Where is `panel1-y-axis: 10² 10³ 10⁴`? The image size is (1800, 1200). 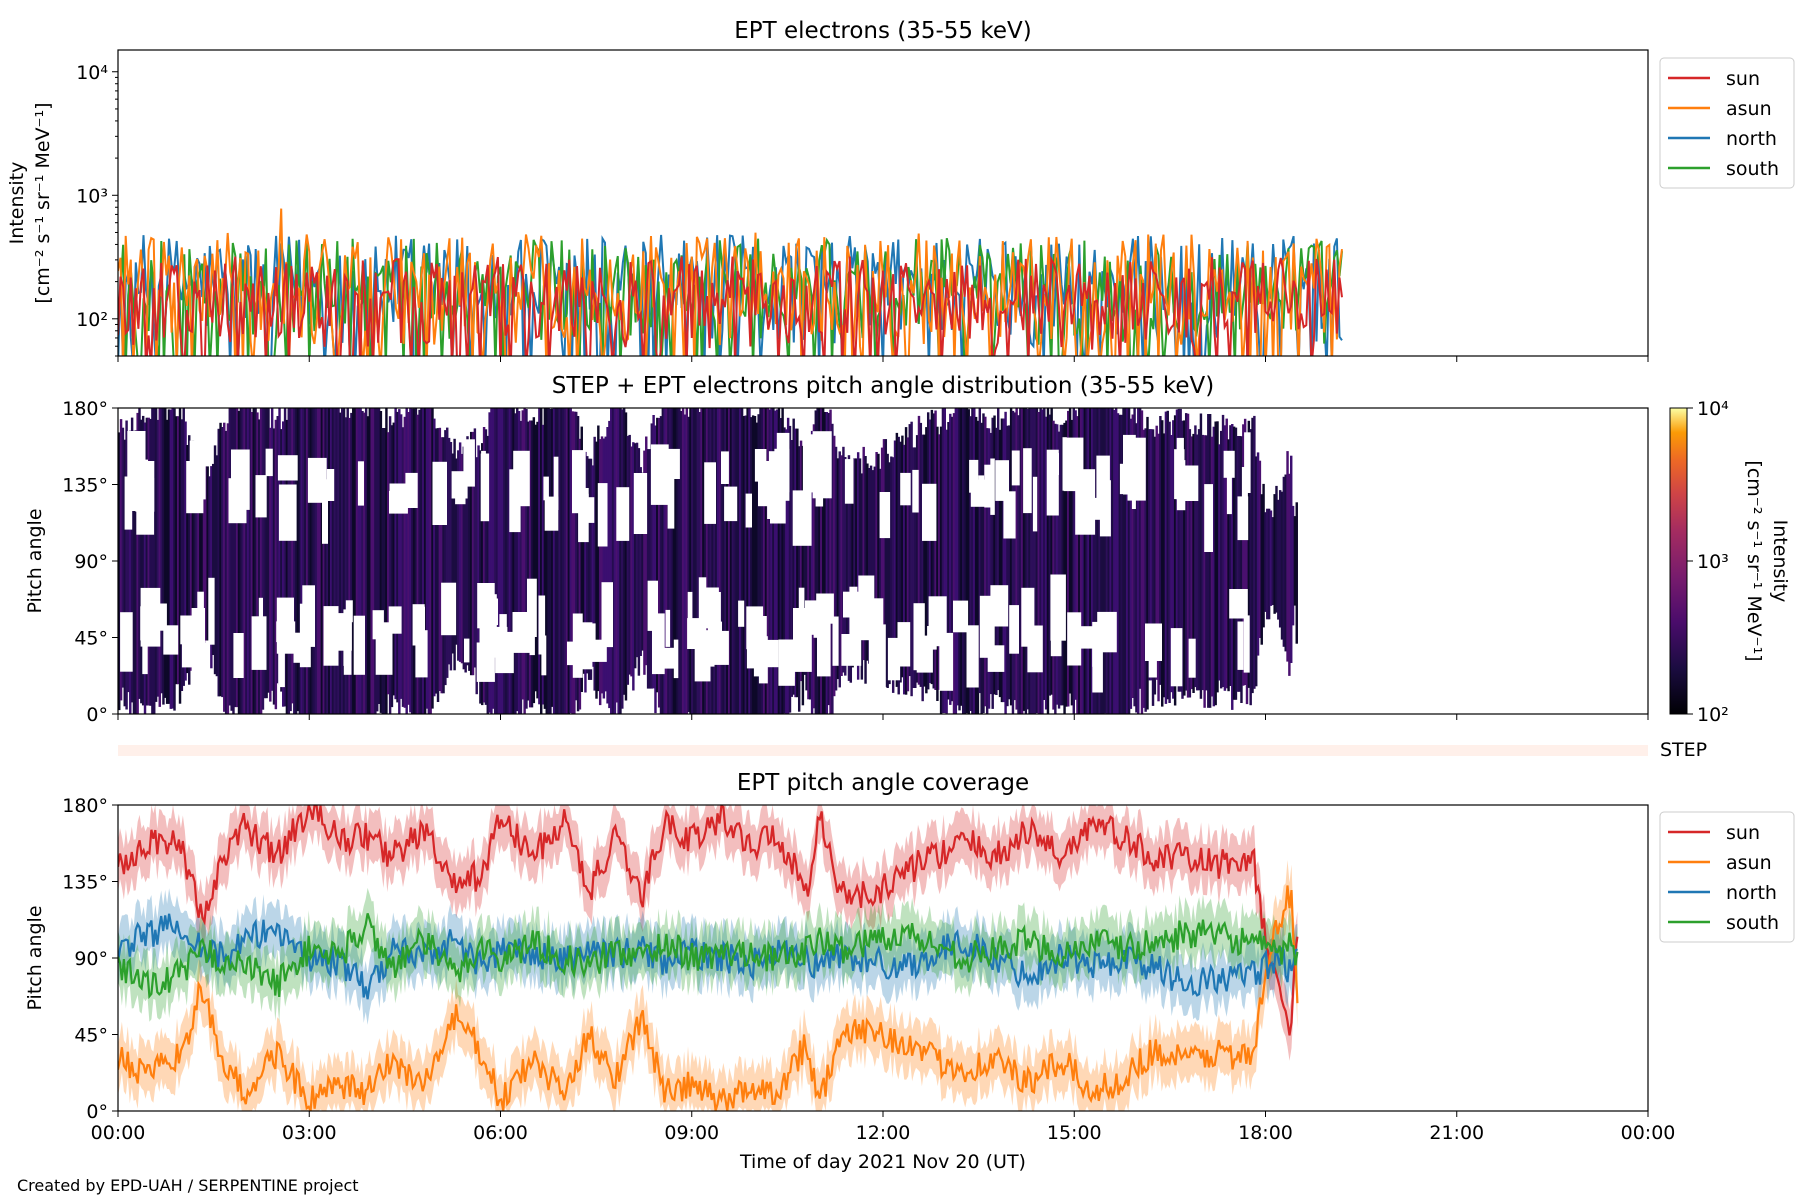 panel1-y-axis: 10² 10³ 10⁴ is located at coordinates (97, 209).